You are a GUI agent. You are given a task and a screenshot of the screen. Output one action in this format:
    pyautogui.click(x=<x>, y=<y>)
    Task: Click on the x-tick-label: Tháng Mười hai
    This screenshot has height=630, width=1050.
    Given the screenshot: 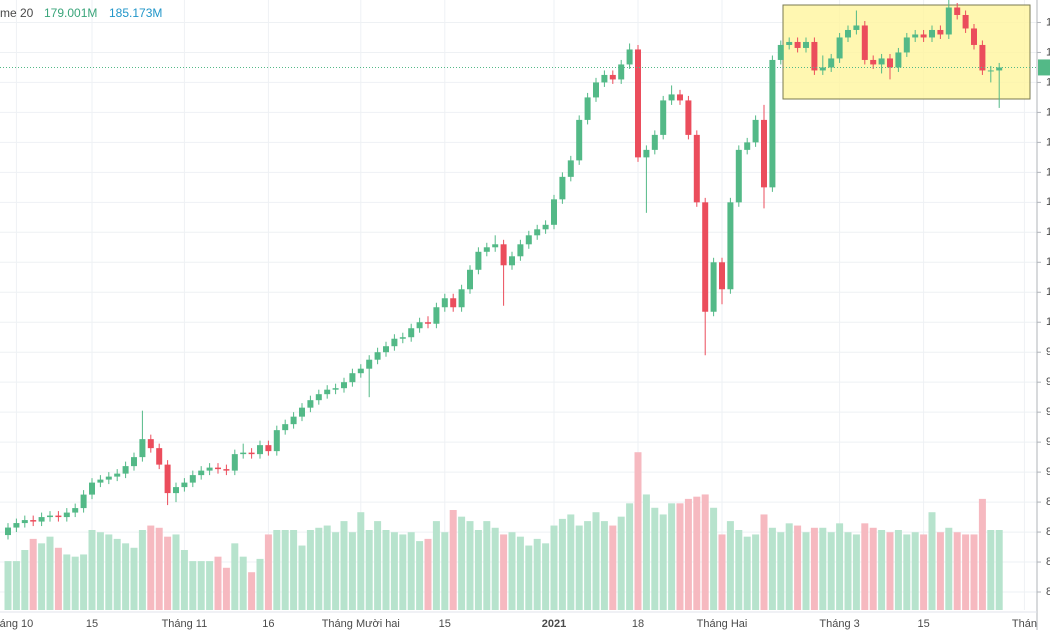 What is the action you would take?
    pyautogui.click(x=361, y=624)
    